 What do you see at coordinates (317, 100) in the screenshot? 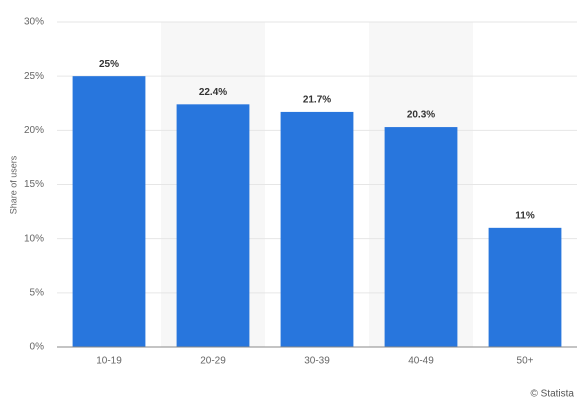
I see `value-label: 21.7%` at bounding box center [317, 100].